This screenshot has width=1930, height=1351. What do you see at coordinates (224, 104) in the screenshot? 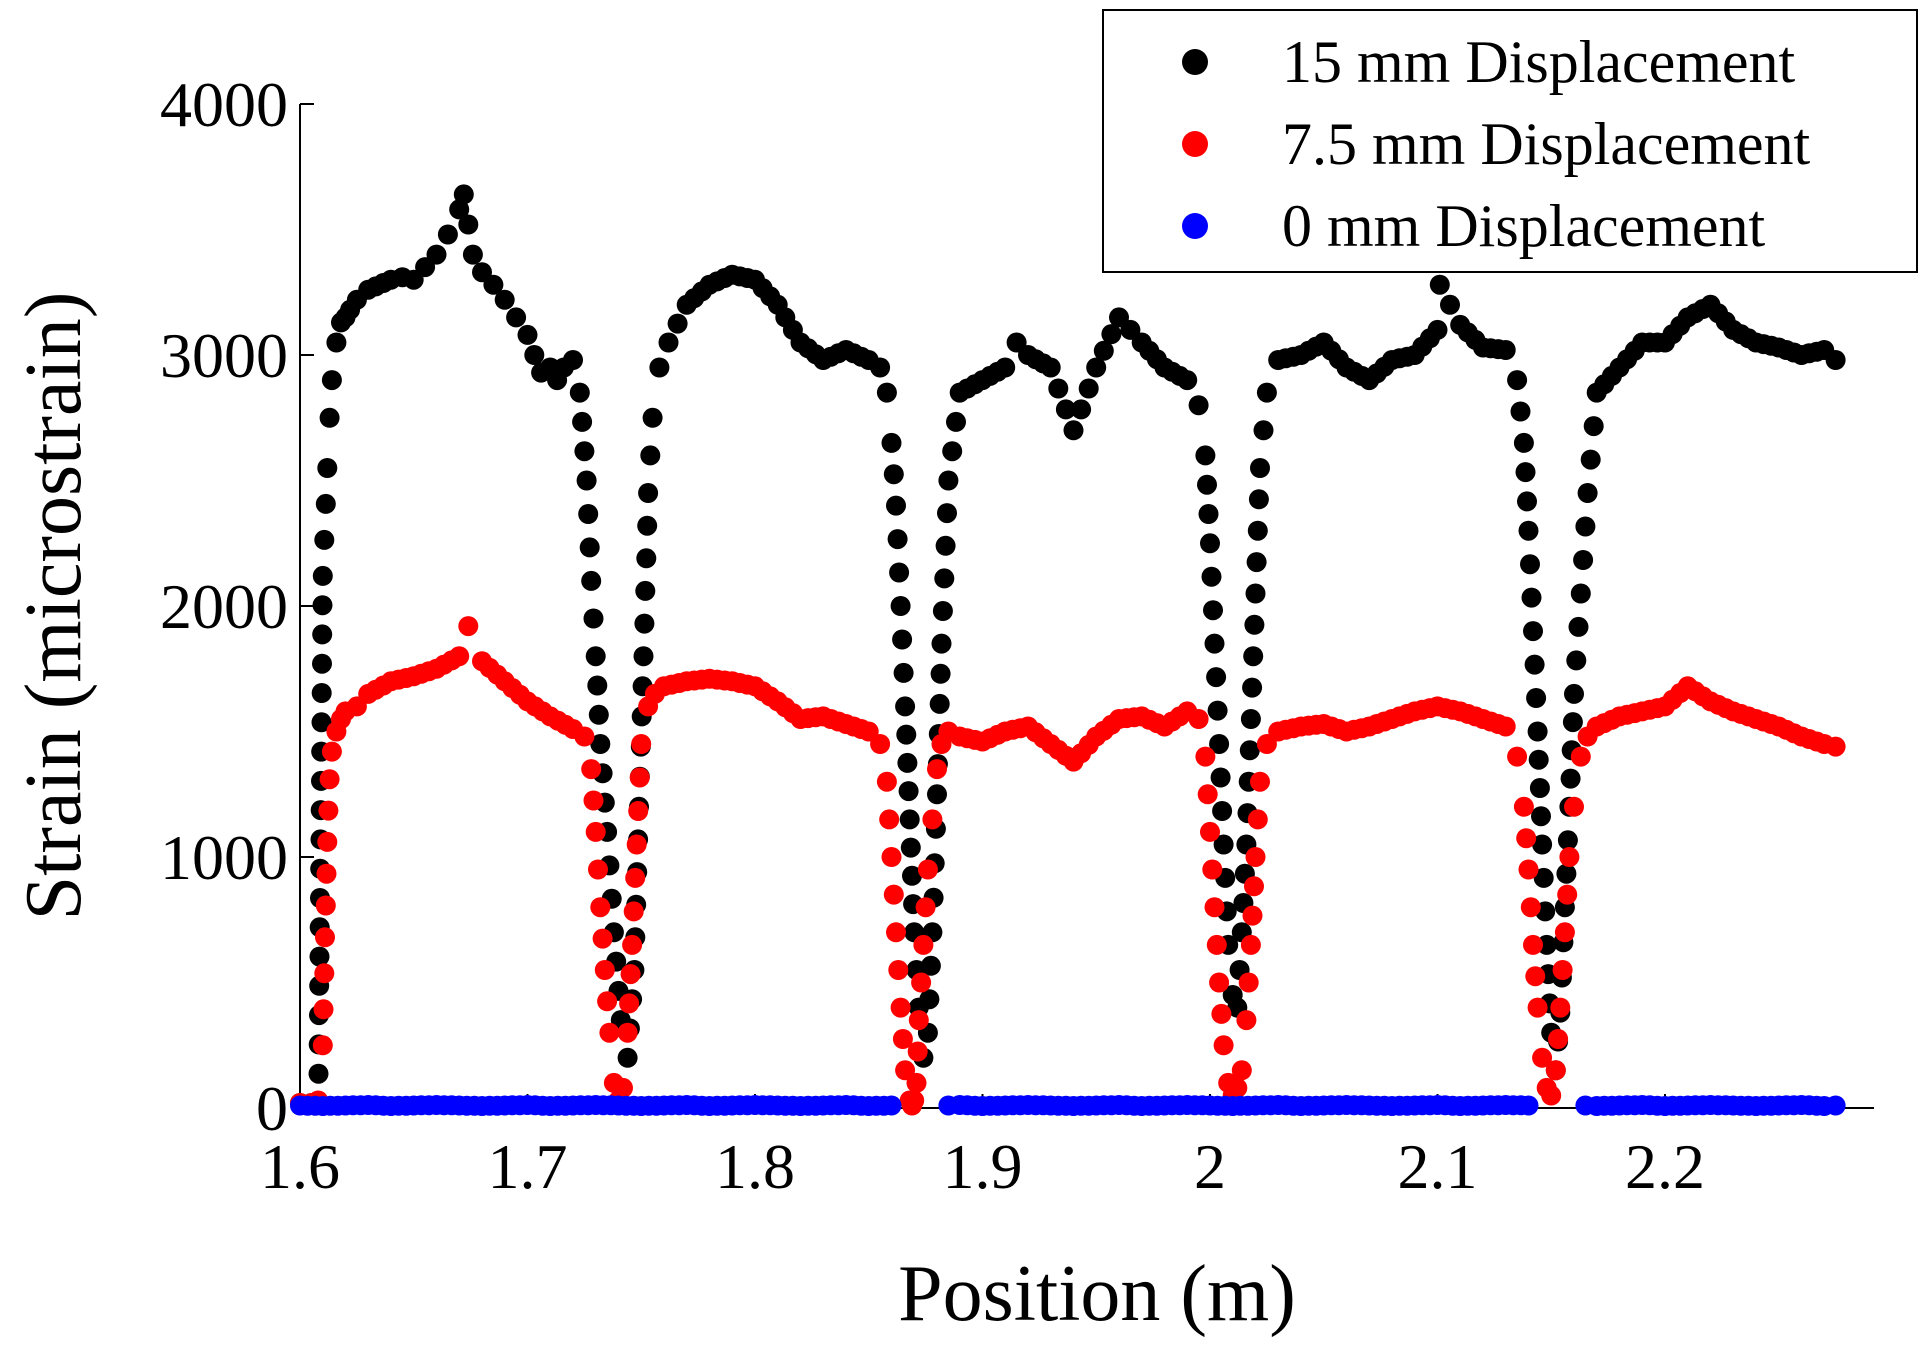
I see `y-tick-label: 4000` at bounding box center [224, 104].